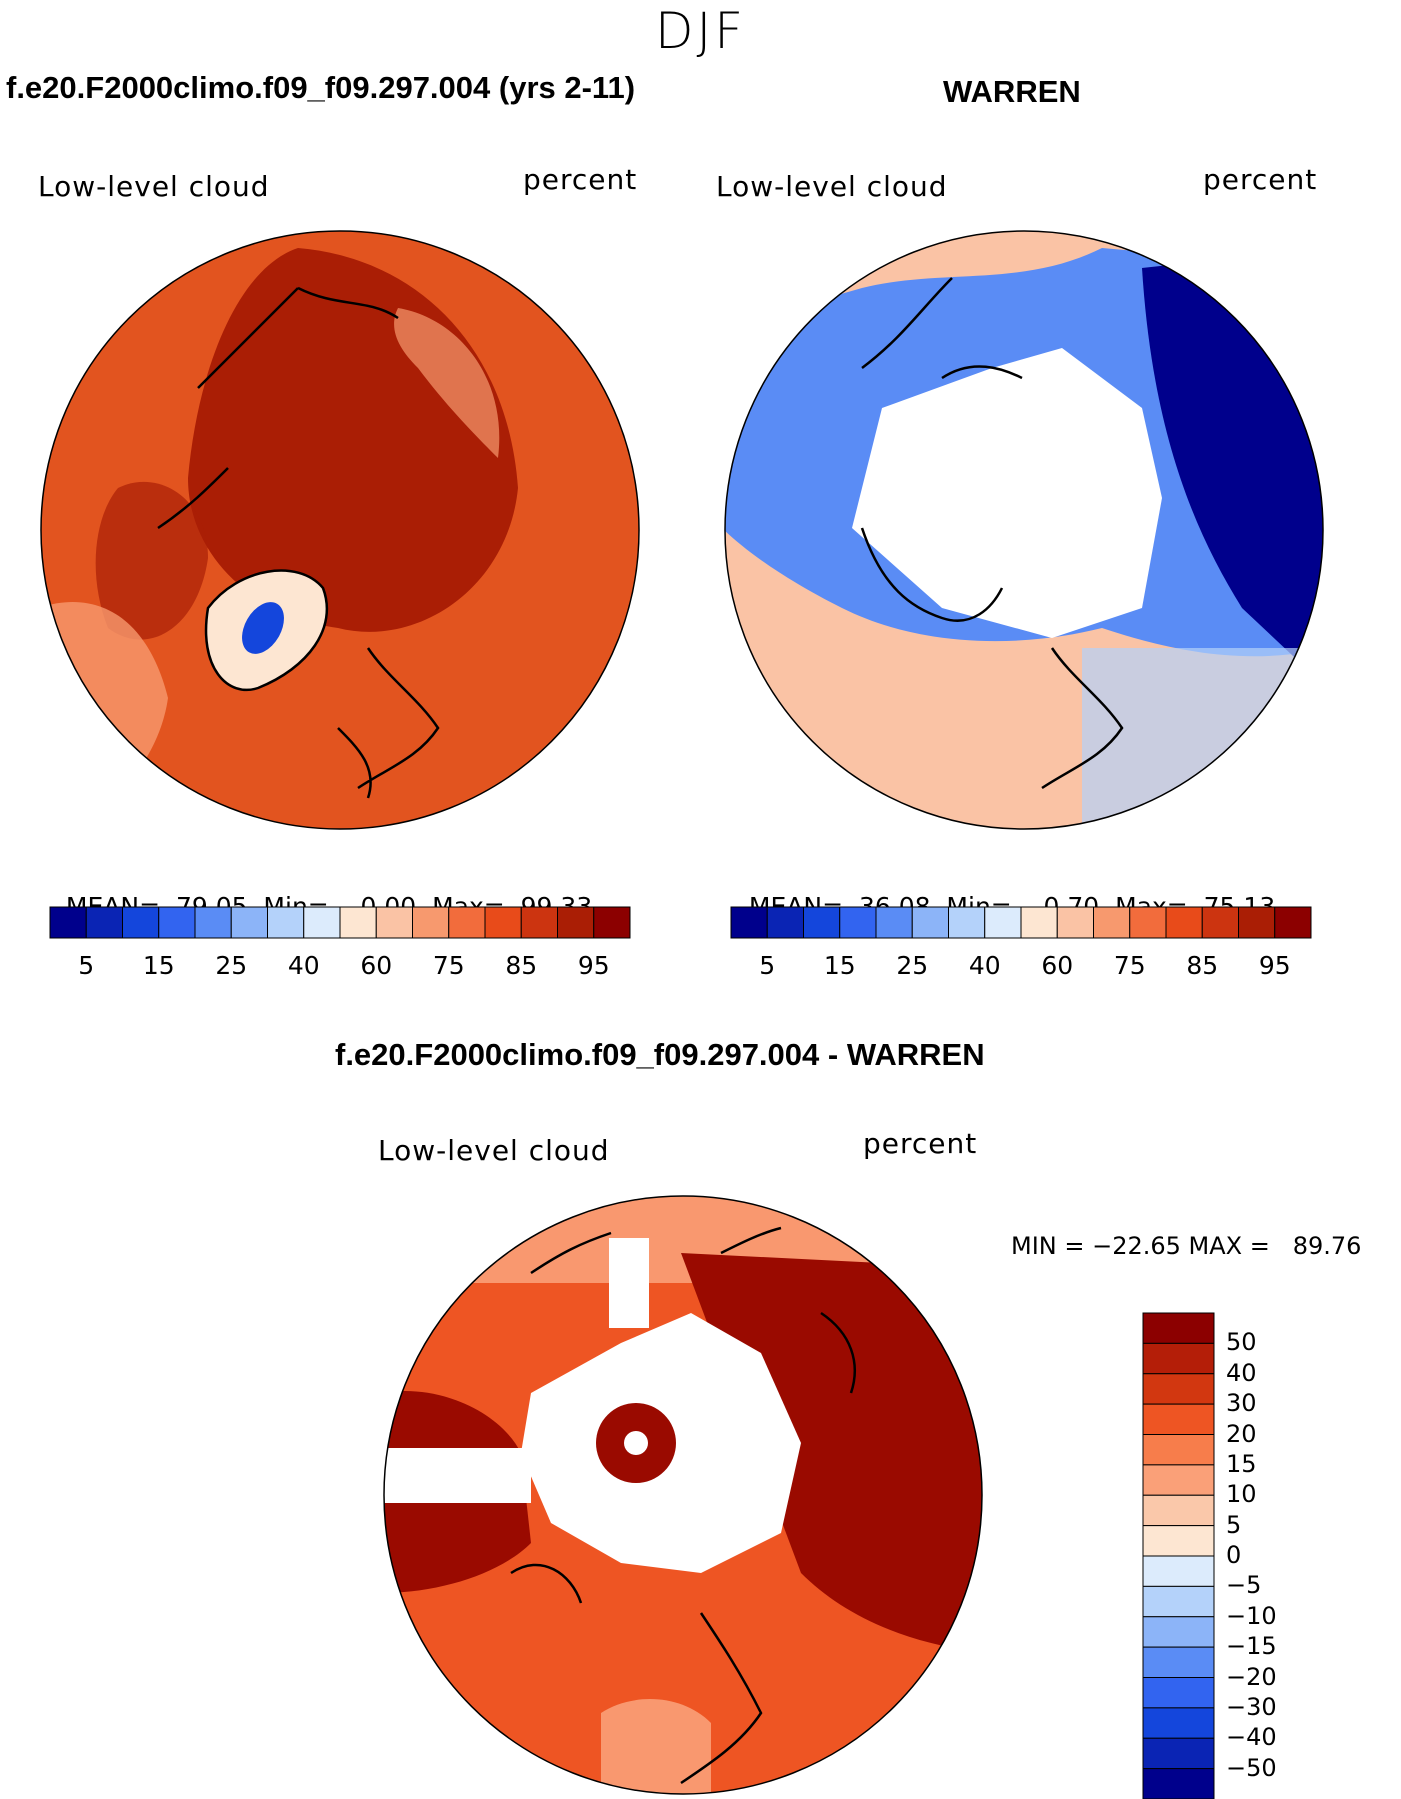 Image resolution: width=1401 pixels, height=1799 pixels. I want to click on panel-model-colorbar, so click(340, 922).